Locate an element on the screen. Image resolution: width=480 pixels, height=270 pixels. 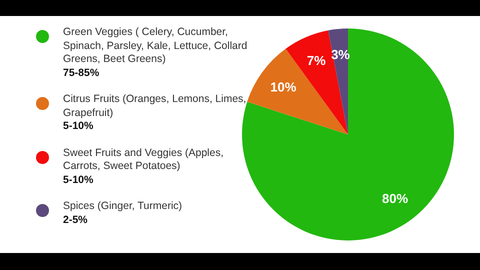
legend-label: Spices (Ginger, Turmeric) is located at coordinates (122, 207).